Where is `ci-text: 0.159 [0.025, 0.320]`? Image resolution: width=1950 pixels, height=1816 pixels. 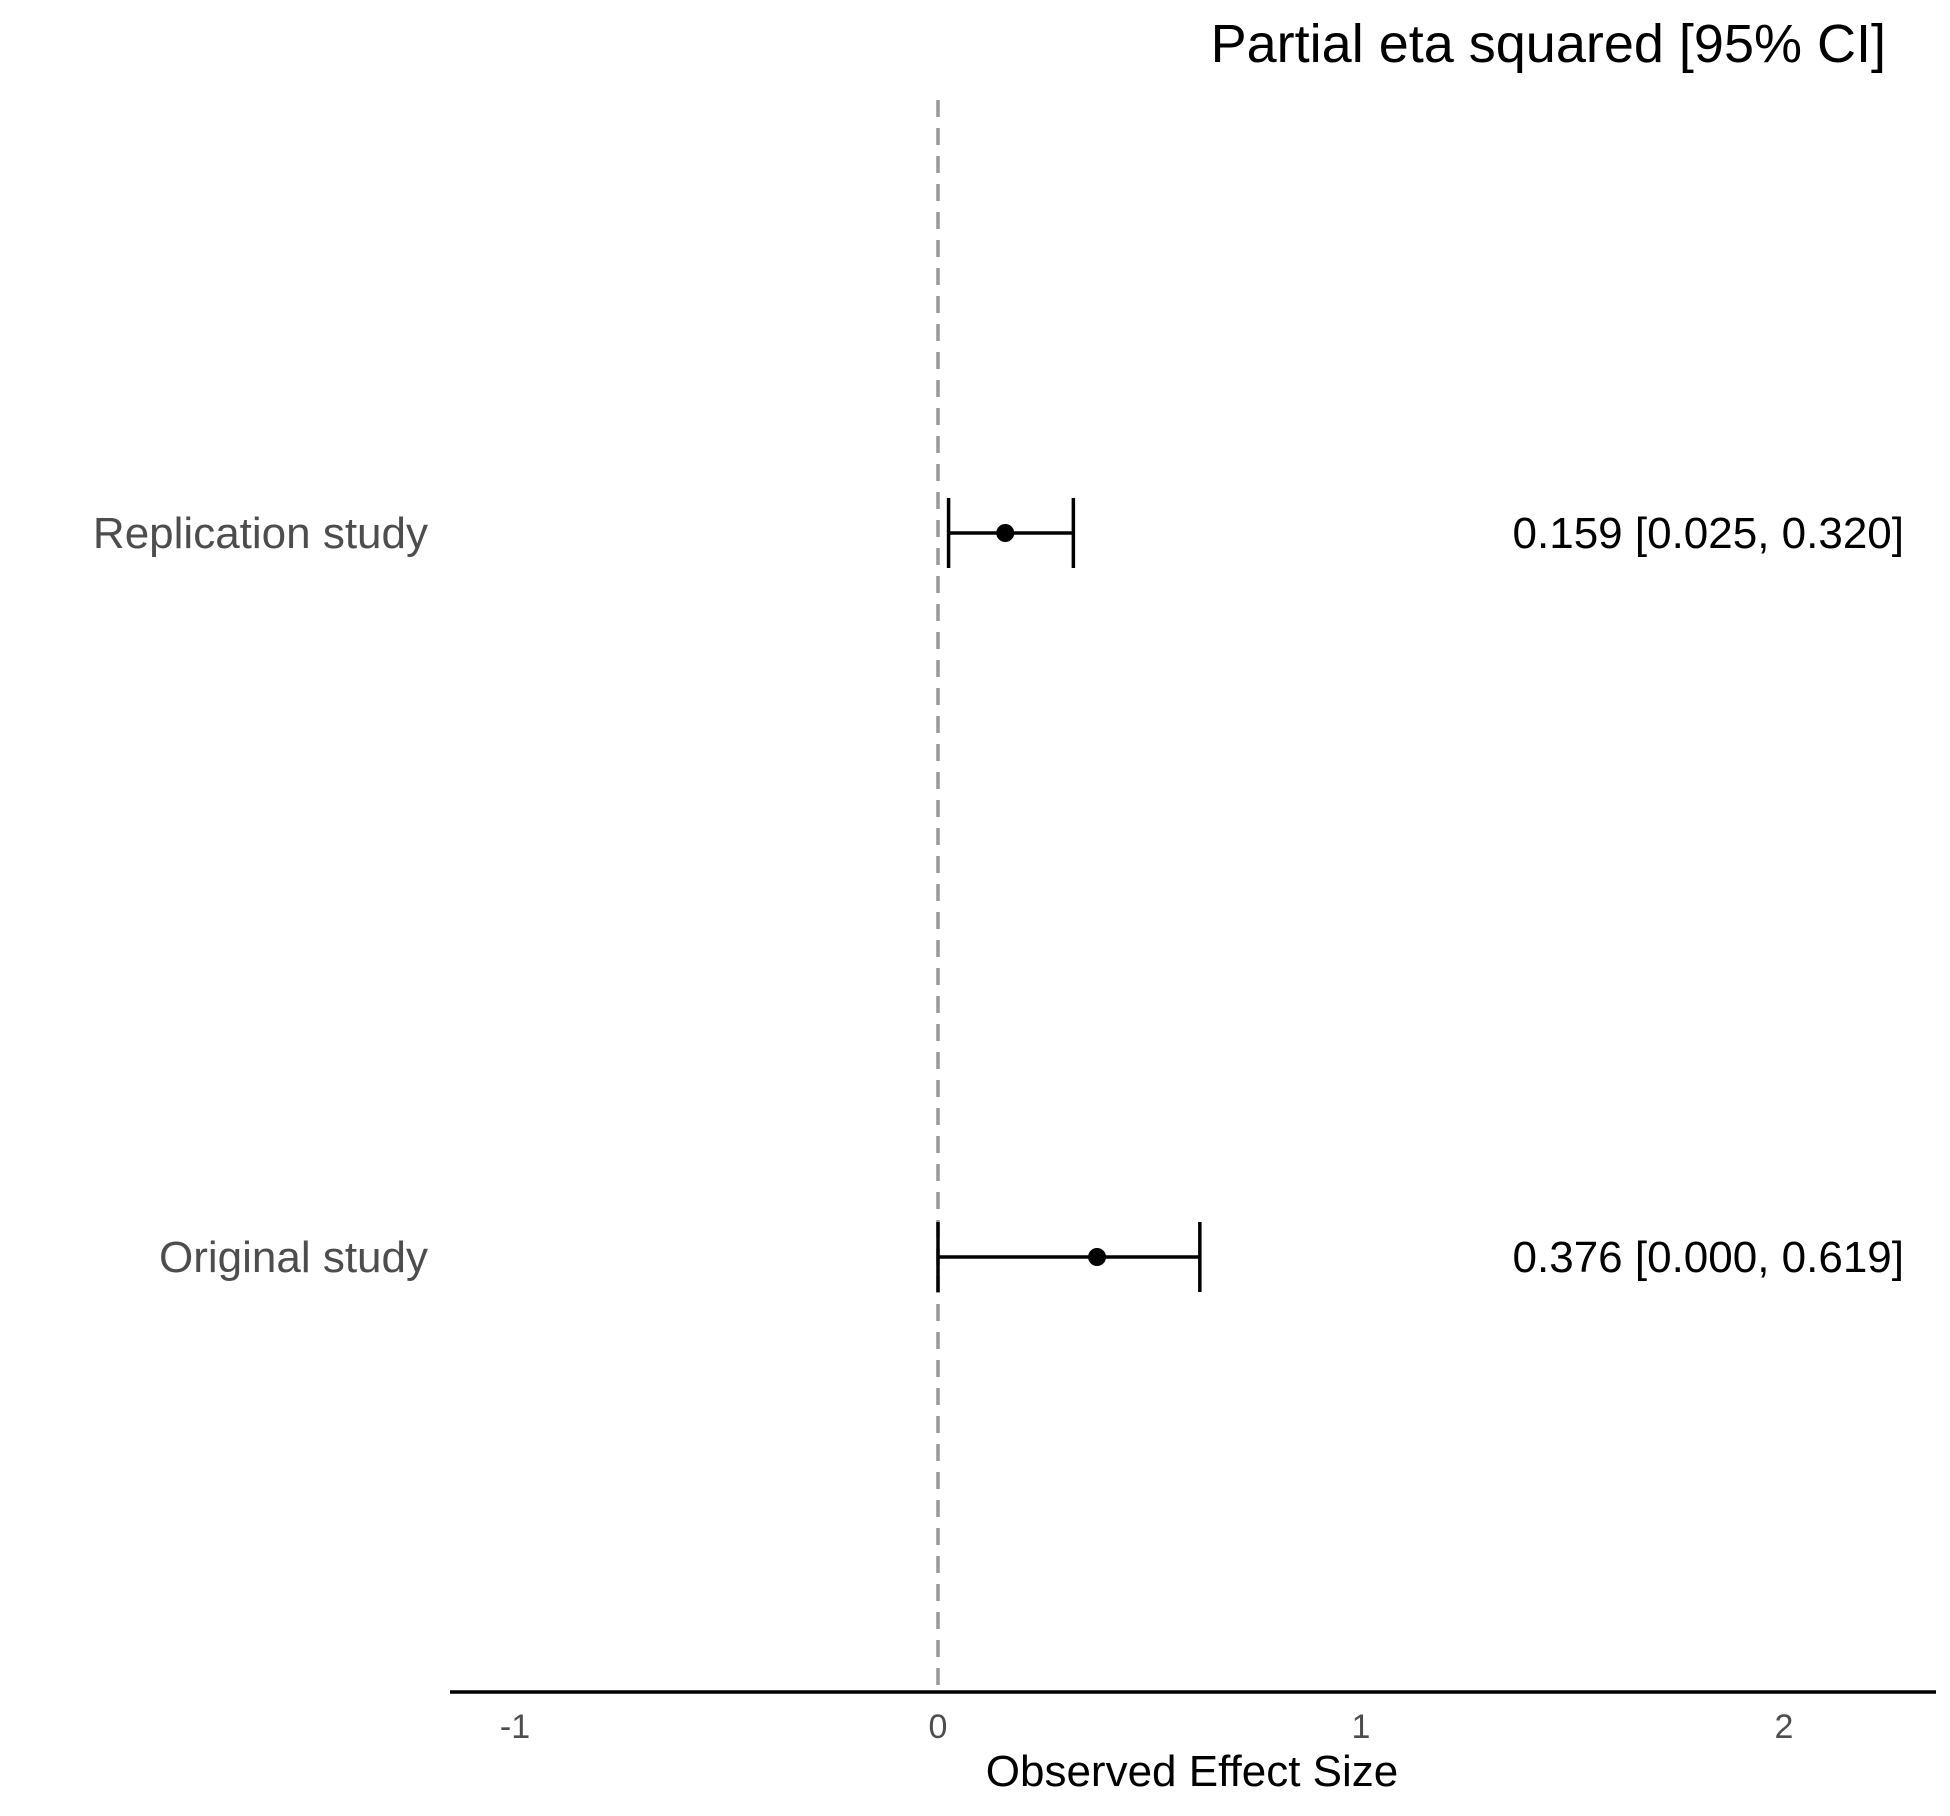
ci-text: 0.159 [0.025, 0.320] is located at coordinates (1708, 533).